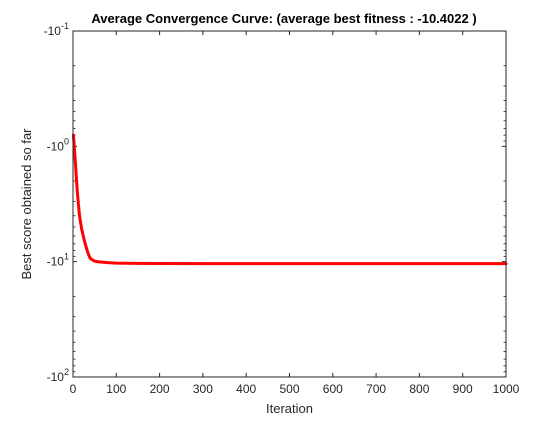  What do you see at coordinates (56, 29) in the screenshot?
I see `y-tick-label: -10-1` at bounding box center [56, 29].